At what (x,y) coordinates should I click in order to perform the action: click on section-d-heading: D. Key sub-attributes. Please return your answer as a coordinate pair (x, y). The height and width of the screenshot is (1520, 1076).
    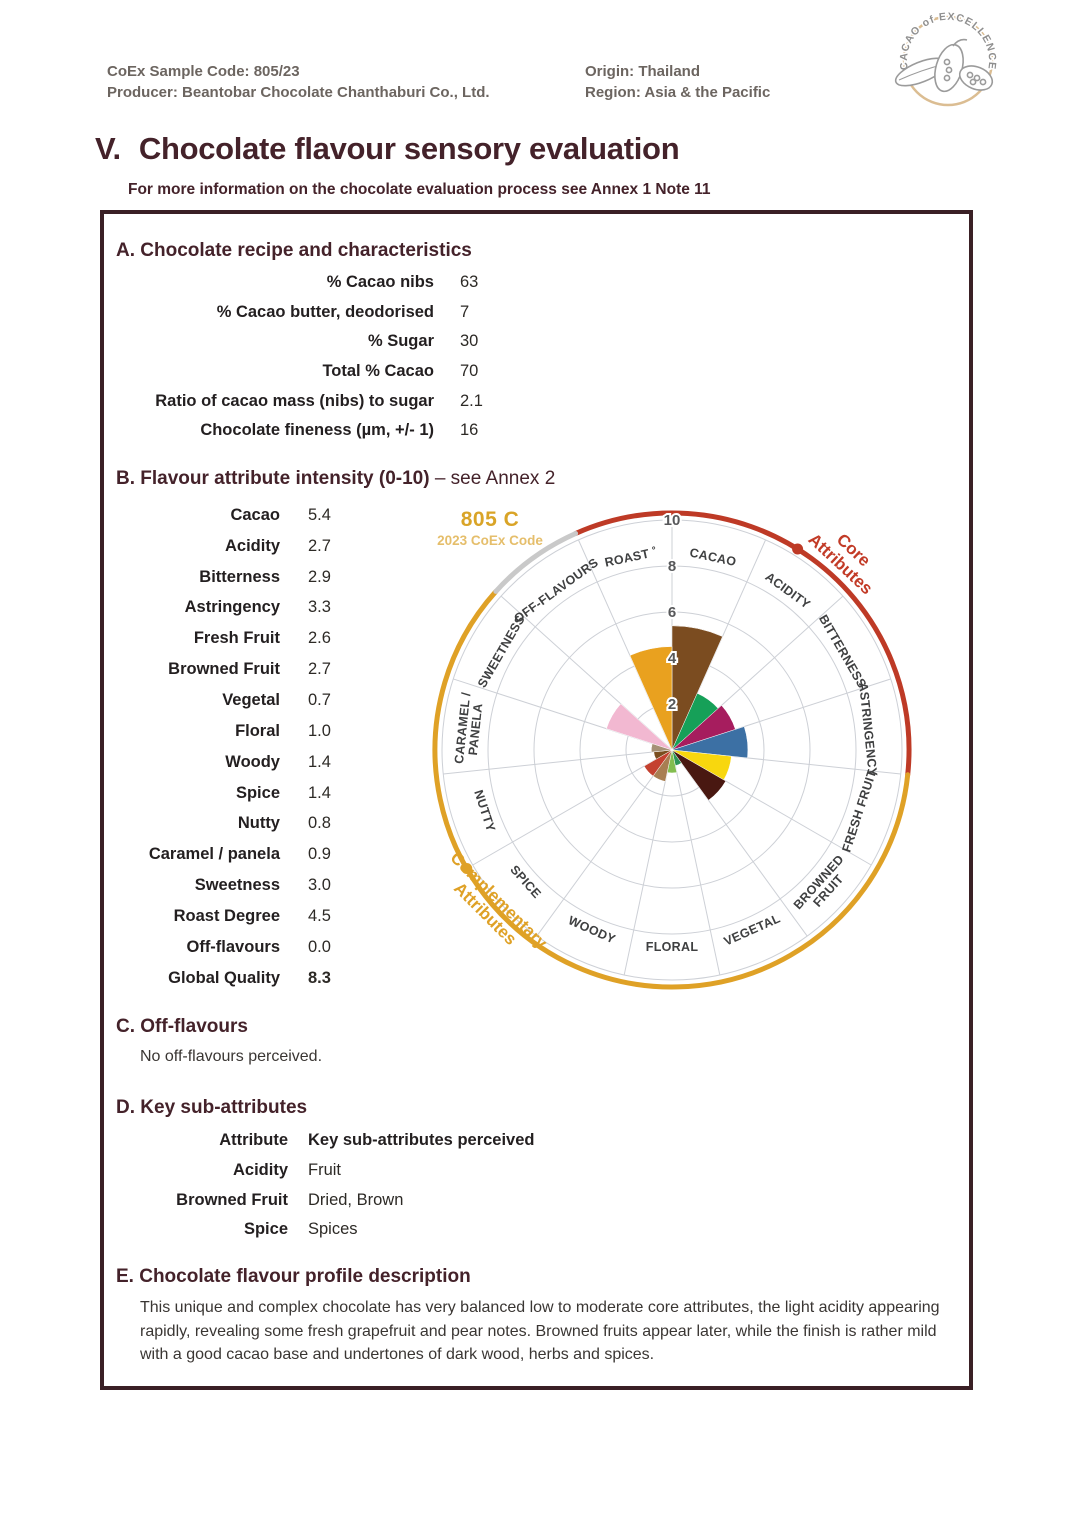
    Looking at the image, I should click on (212, 1107).